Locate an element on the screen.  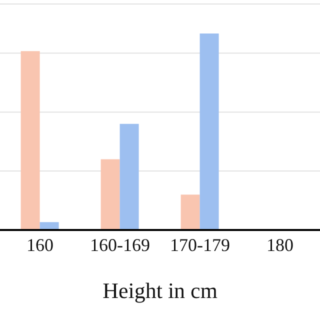
x-tick-label: 160 is located at coordinates (40, 244).